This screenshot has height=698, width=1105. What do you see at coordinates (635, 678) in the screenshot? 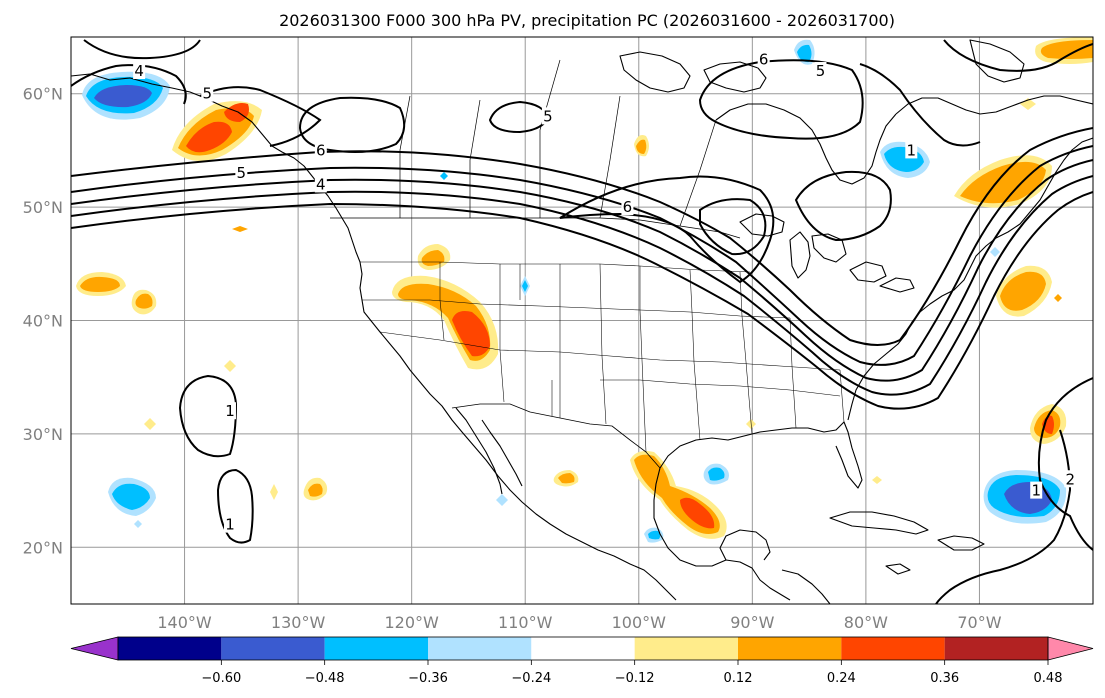
I see `colorbar-tick-label: −0.12` at bounding box center [635, 678].